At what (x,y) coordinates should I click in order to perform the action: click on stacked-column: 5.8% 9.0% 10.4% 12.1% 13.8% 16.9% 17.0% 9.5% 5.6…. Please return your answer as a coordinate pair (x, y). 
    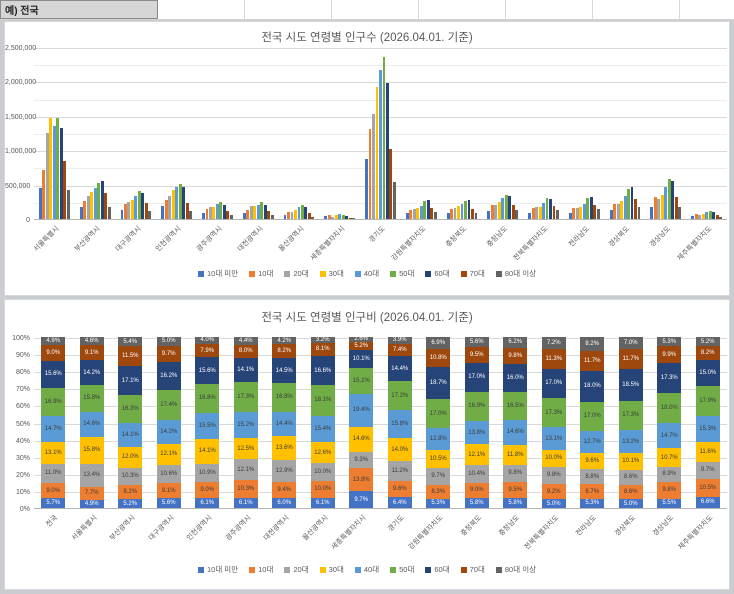
    Looking at the image, I should click on (476, 422).